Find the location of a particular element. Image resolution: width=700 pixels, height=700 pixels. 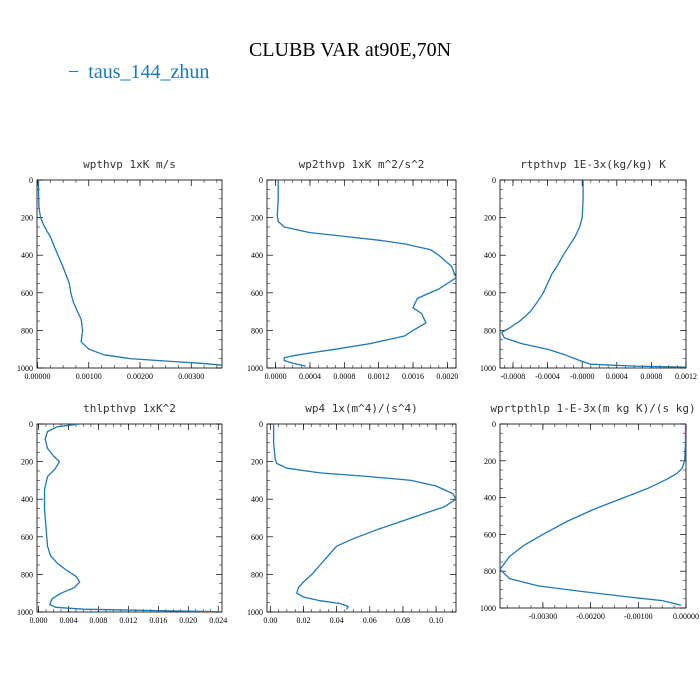

panel-title: thlpthvp 1xK^2 is located at coordinates (129, 408).